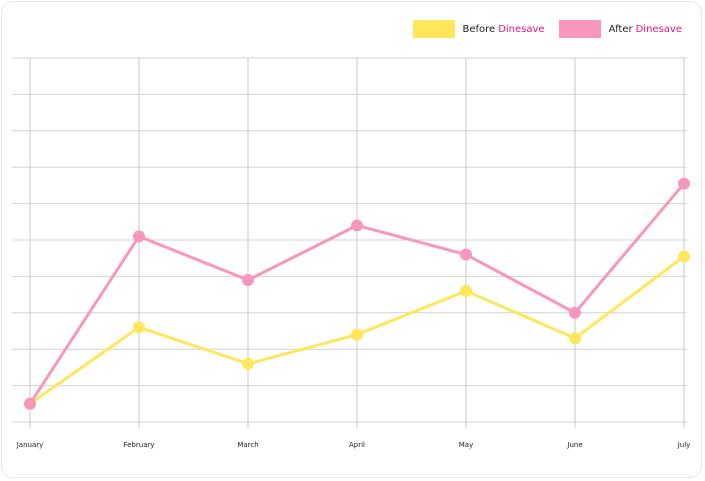 Image resolution: width=705 pixels, height=481 pixels. I want to click on x-tick-label: February, so click(138, 445).